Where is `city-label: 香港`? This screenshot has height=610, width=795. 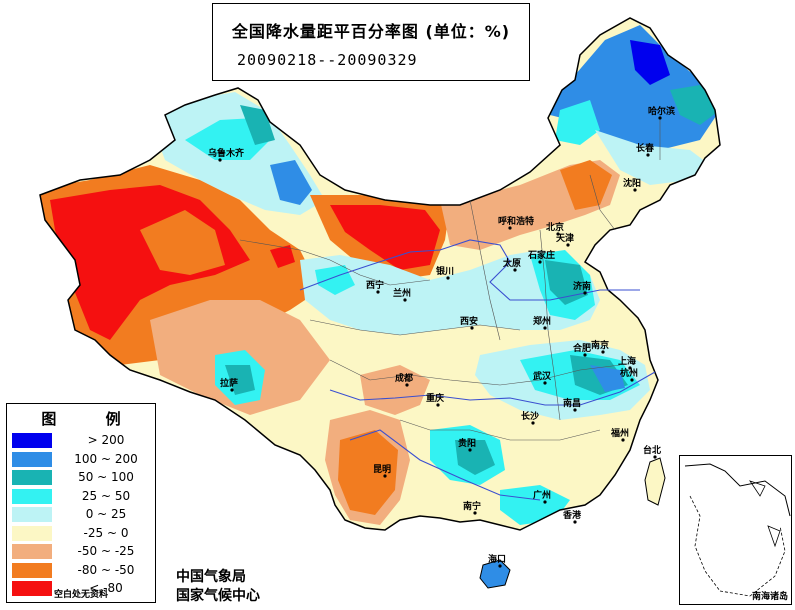
city-label: 香港 is located at coordinates (572, 515).